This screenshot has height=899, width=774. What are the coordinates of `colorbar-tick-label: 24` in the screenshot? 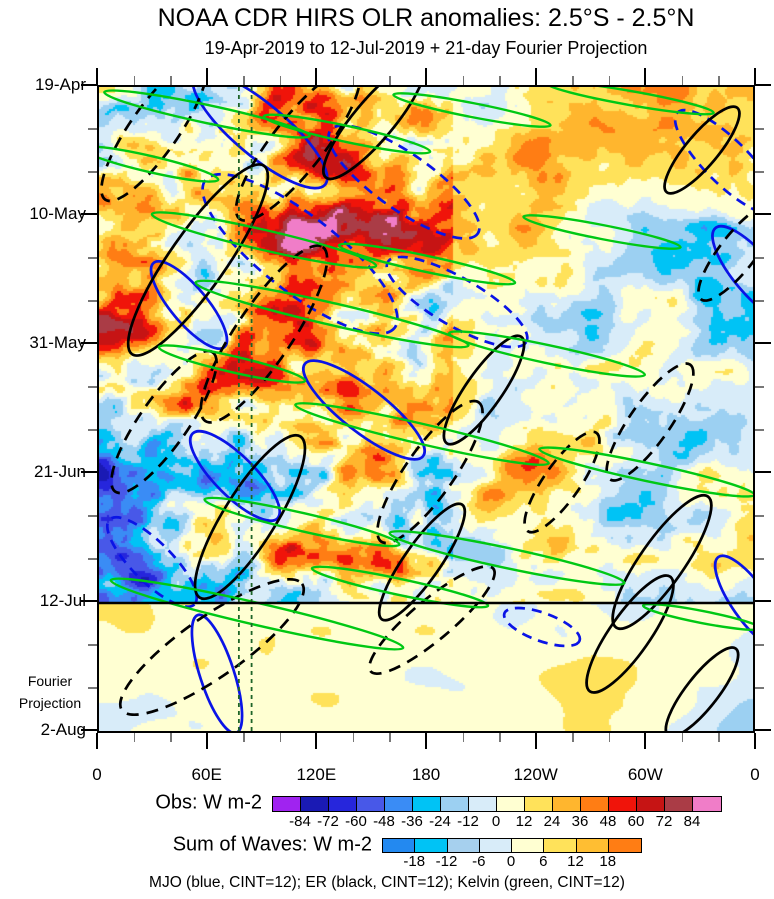 It's located at (552, 821).